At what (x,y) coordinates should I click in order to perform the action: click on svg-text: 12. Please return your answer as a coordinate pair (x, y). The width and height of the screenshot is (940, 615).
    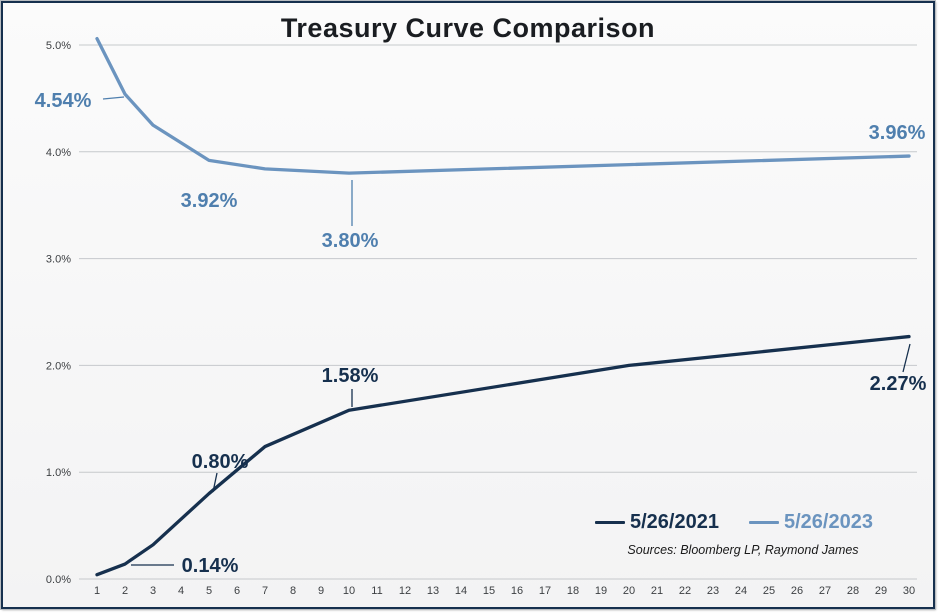
    Looking at the image, I should click on (405, 591).